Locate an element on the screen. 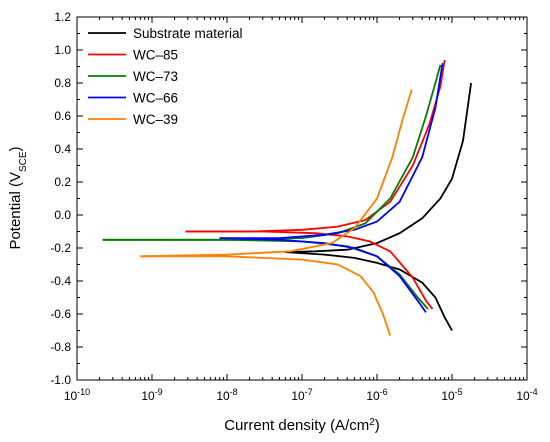  y-tick-label: 1.0 is located at coordinates (62, 50).